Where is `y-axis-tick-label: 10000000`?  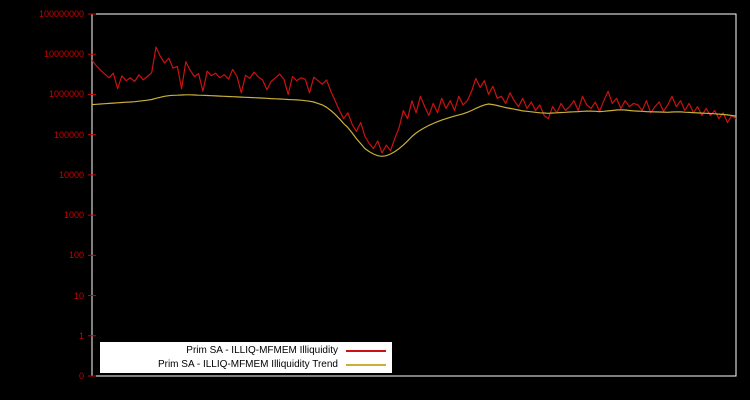
y-axis-tick-label: 10000000 is located at coordinates (63, 54).